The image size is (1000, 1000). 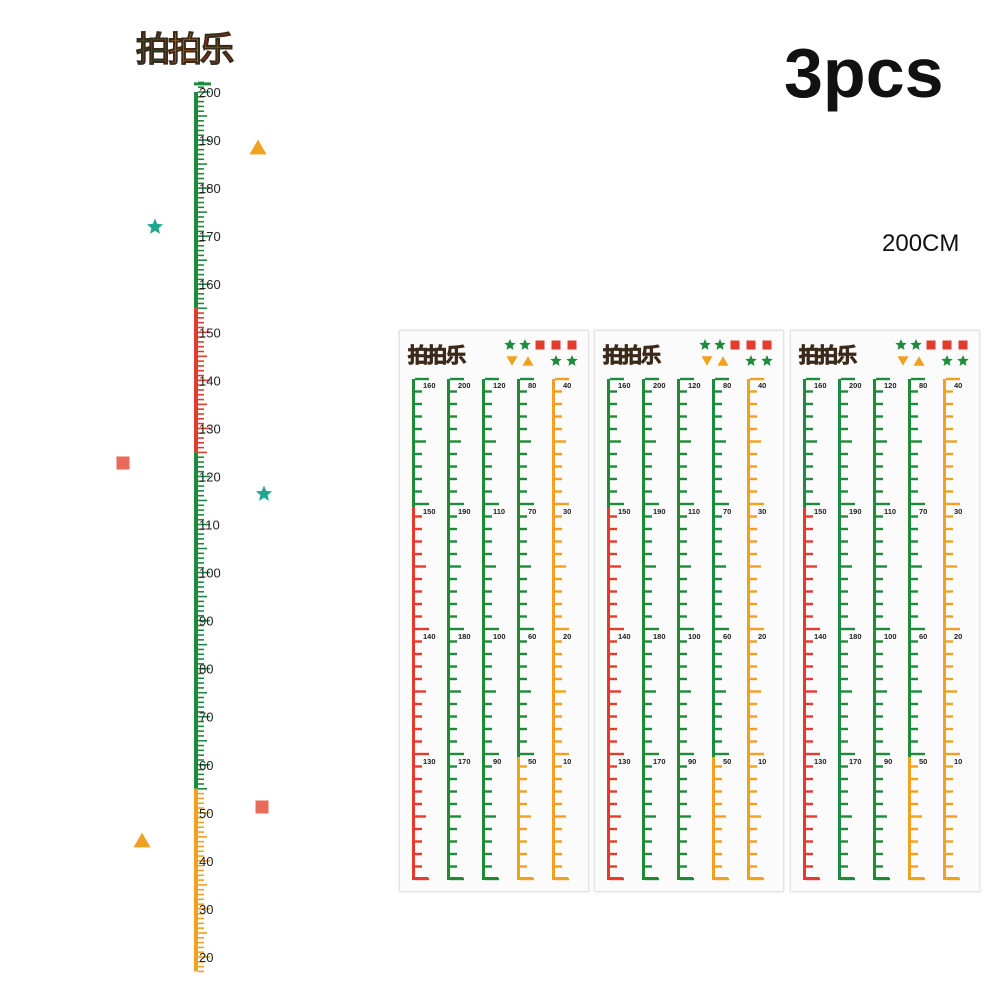 I want to click on strip-label: 50, so click(x=923, y=761).